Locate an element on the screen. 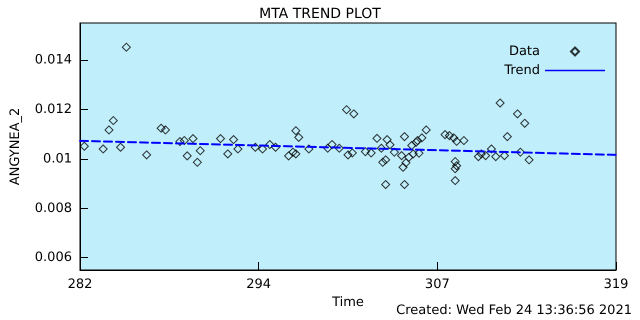  x-tick-label: 294 is located at coordinates (259, 284).